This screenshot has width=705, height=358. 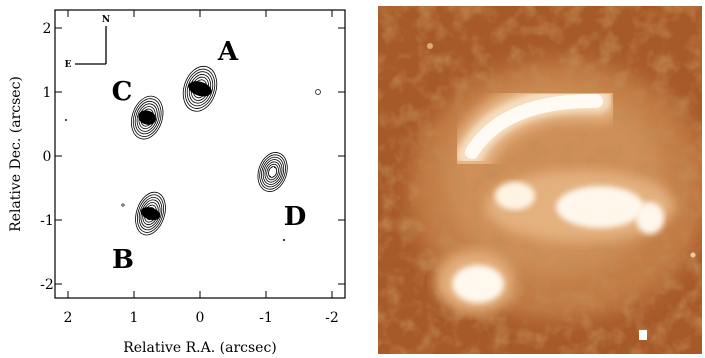 What do you see at coordinates (200, 318) in the screenshot?
I see `x-tick-label: 0` at bounding box center [200, 318].